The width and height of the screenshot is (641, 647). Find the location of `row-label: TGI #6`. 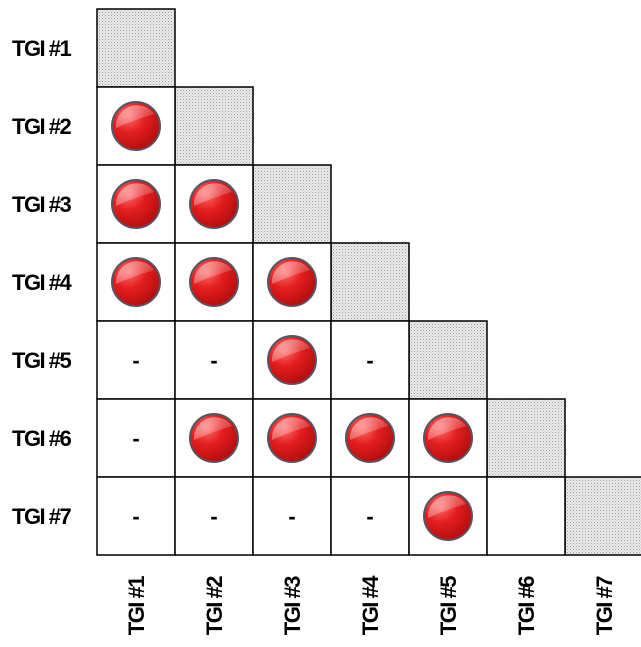

row-label: TGI #6 is located at coordinates (42, 438).